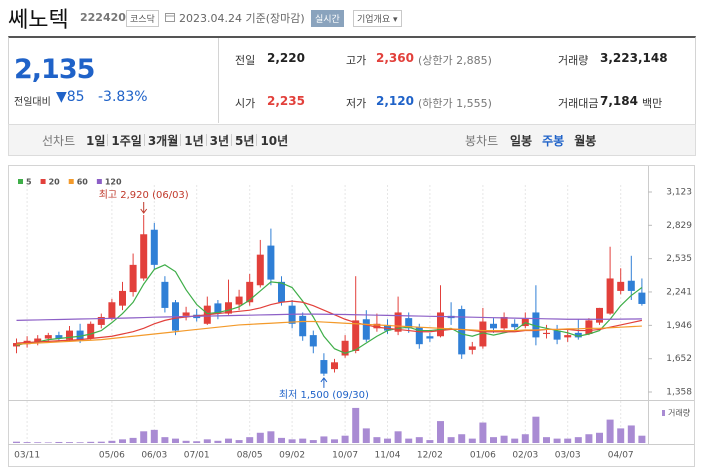  Describe the element at coordinates (59, 141) in the screenshot. I see `line-chart-label: 선차트` at that location.